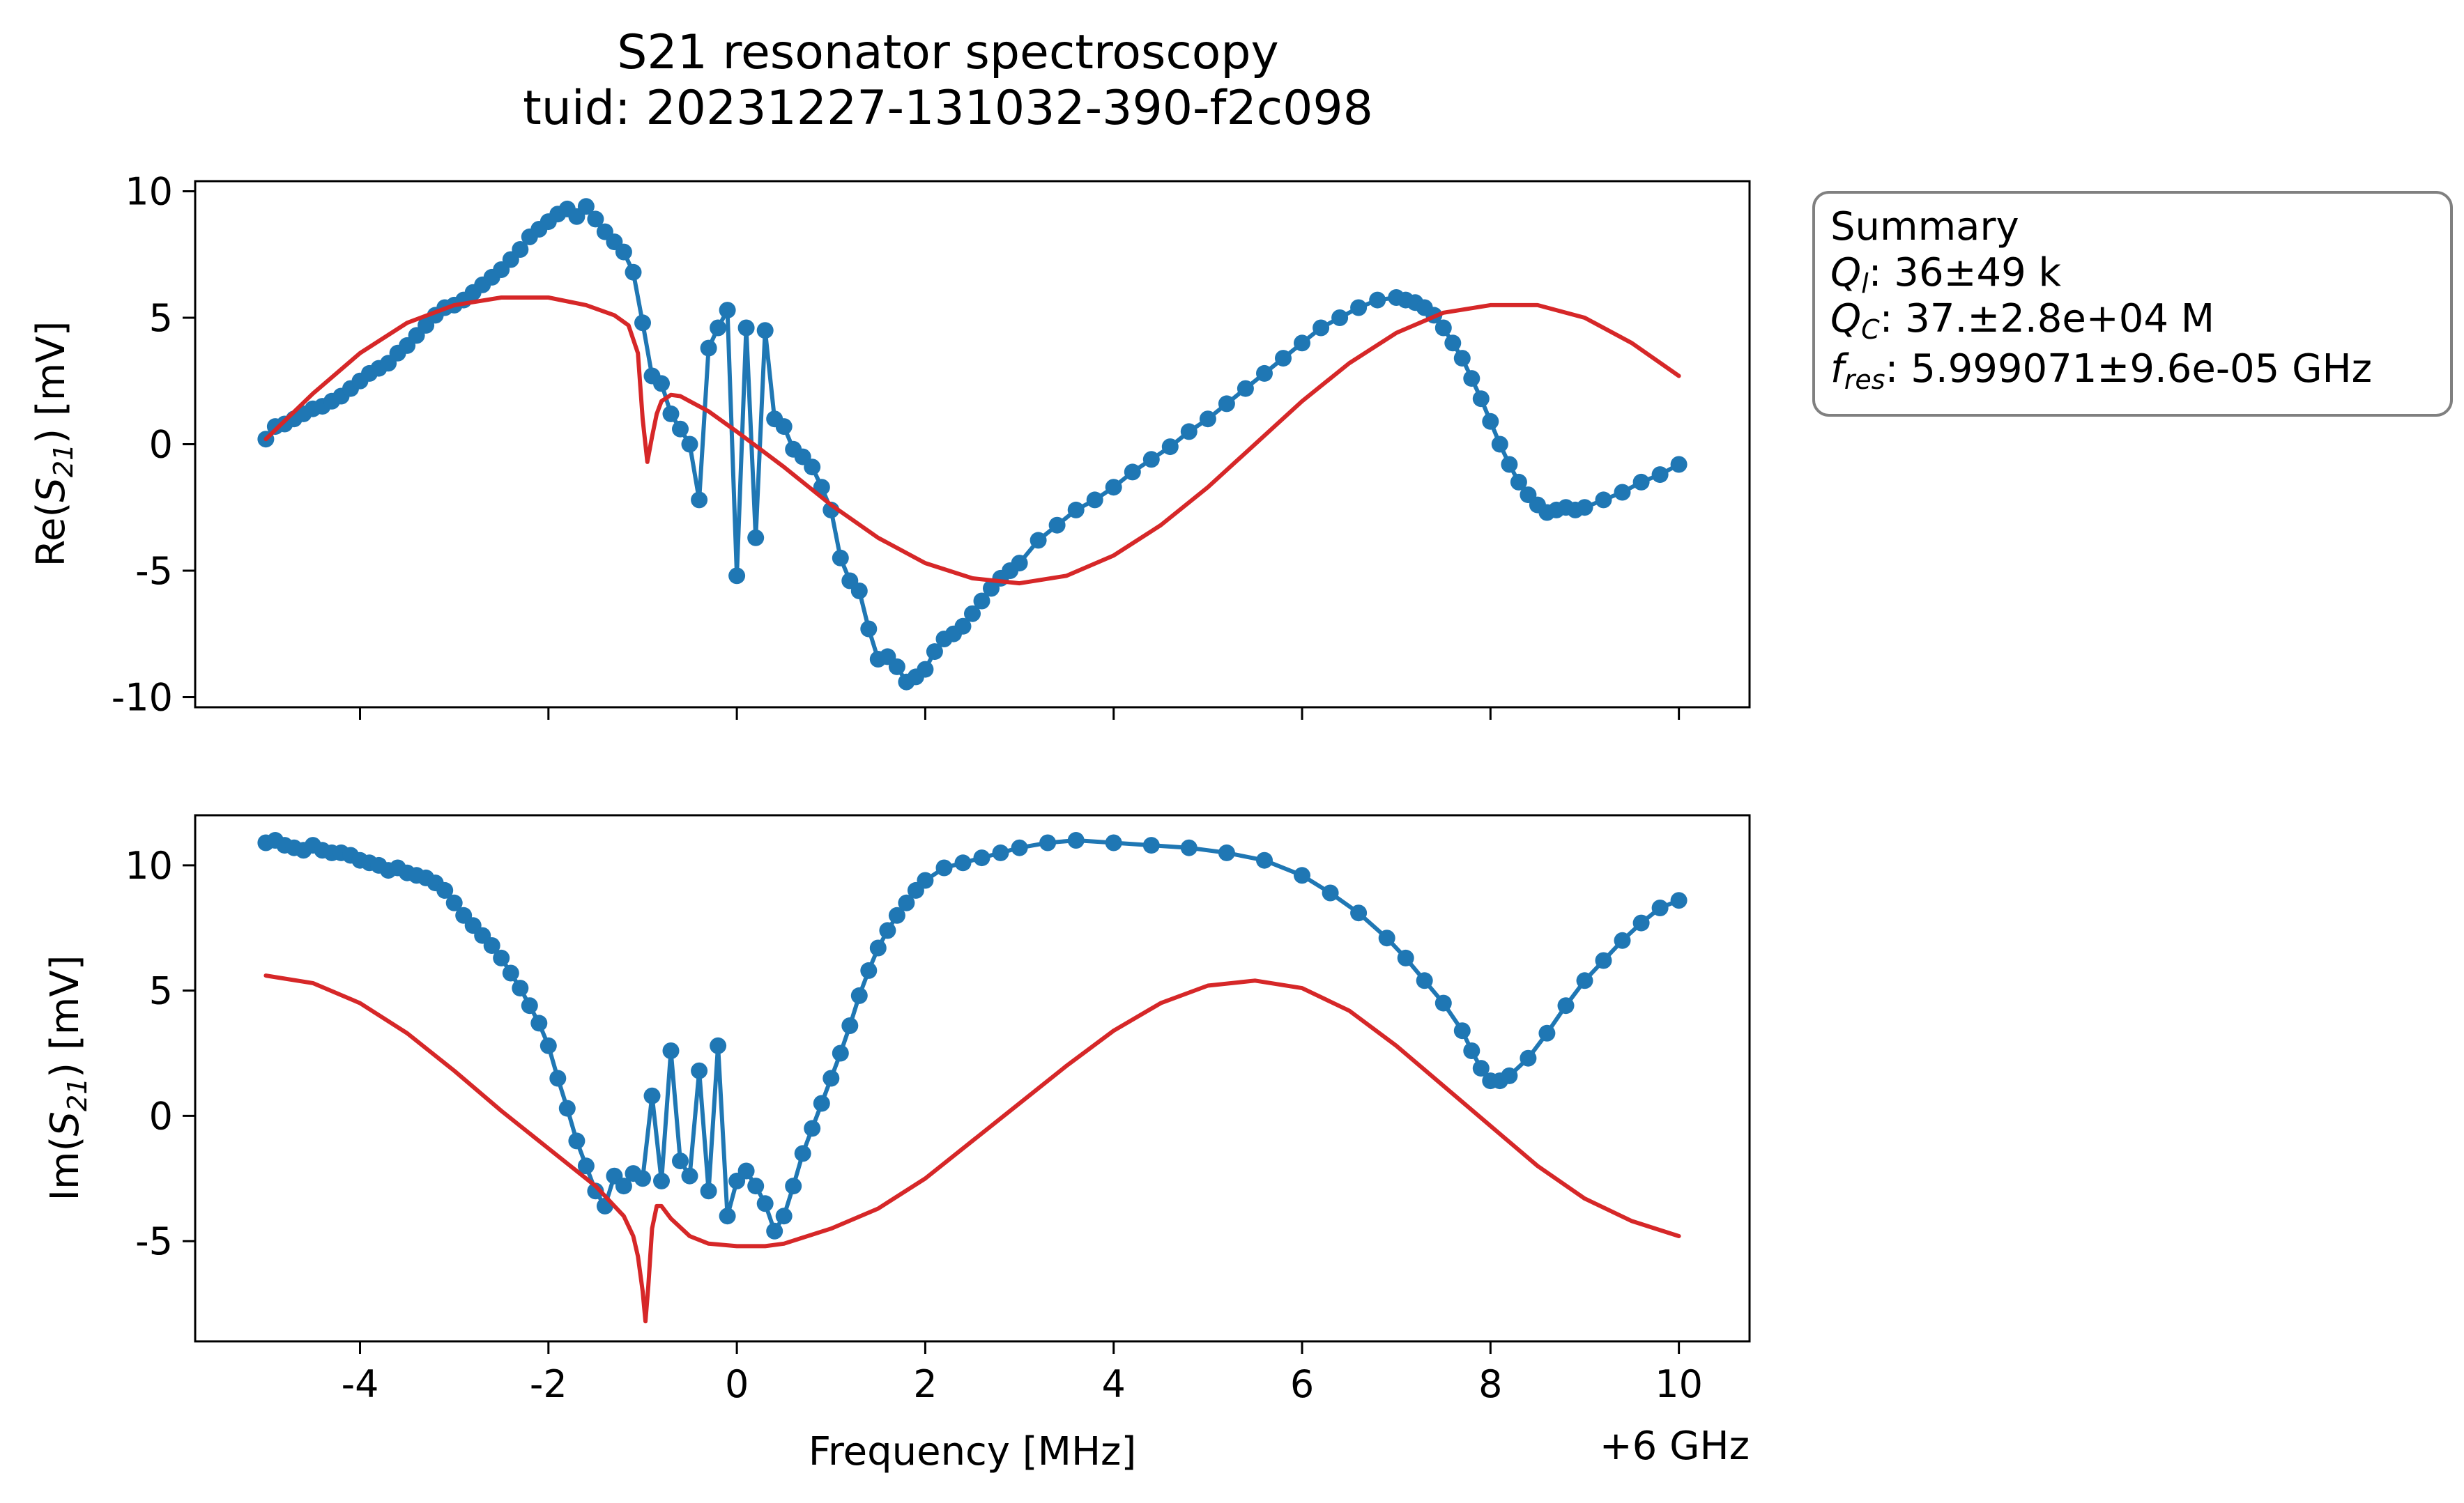 This screenshot has height=1503, width=2464. Describe the element at coordinates (972, 1148) in the screenshot. I see `im-s21-fit-line` at that location.